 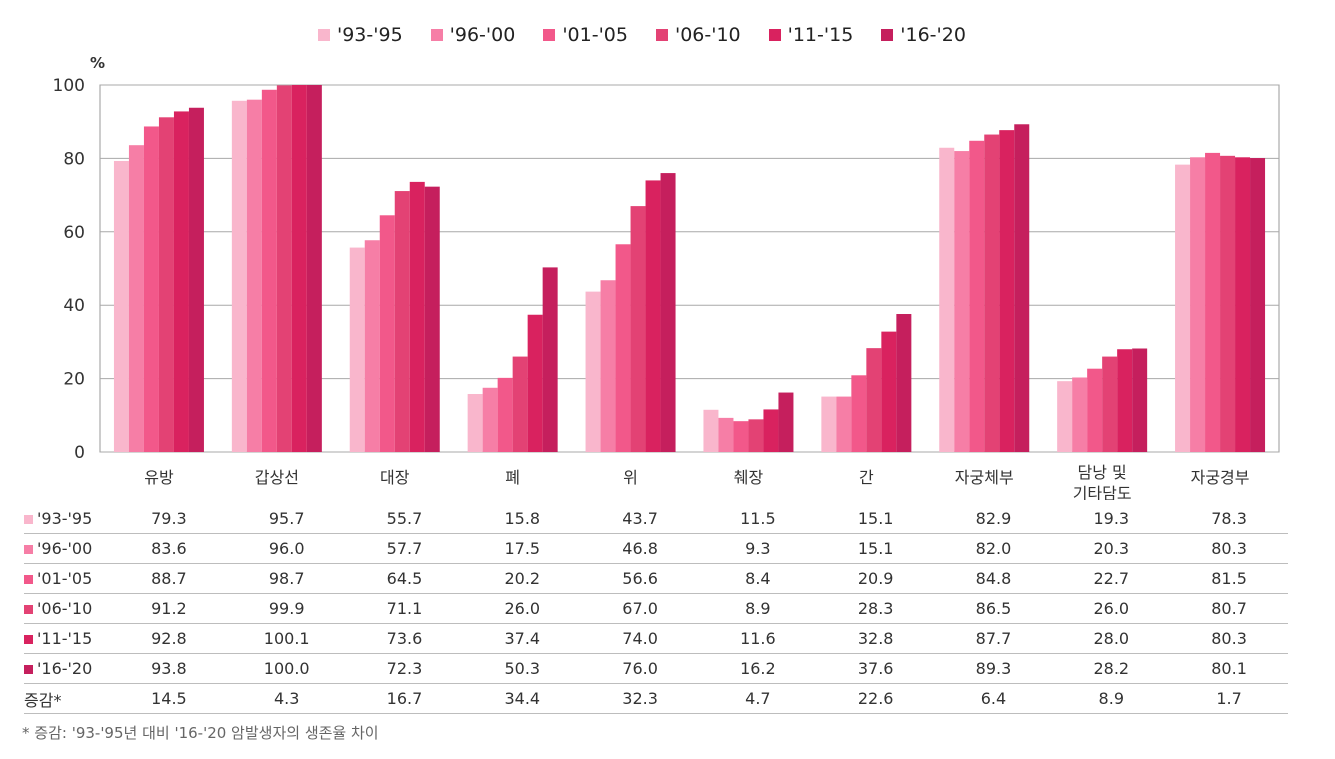 What do you see at coordinates (286, 608) in the screenshot?
I see `table-cell: 99.9` at bounding box center [286, 608].